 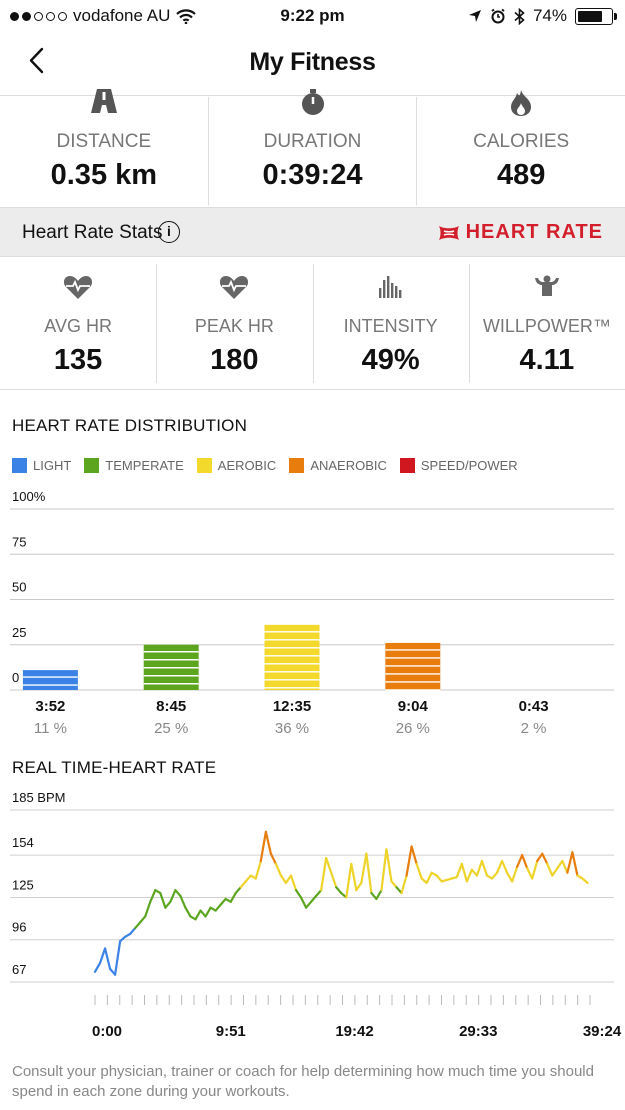 I want to click on signal-strength-icon, so click(x=38, y=16).